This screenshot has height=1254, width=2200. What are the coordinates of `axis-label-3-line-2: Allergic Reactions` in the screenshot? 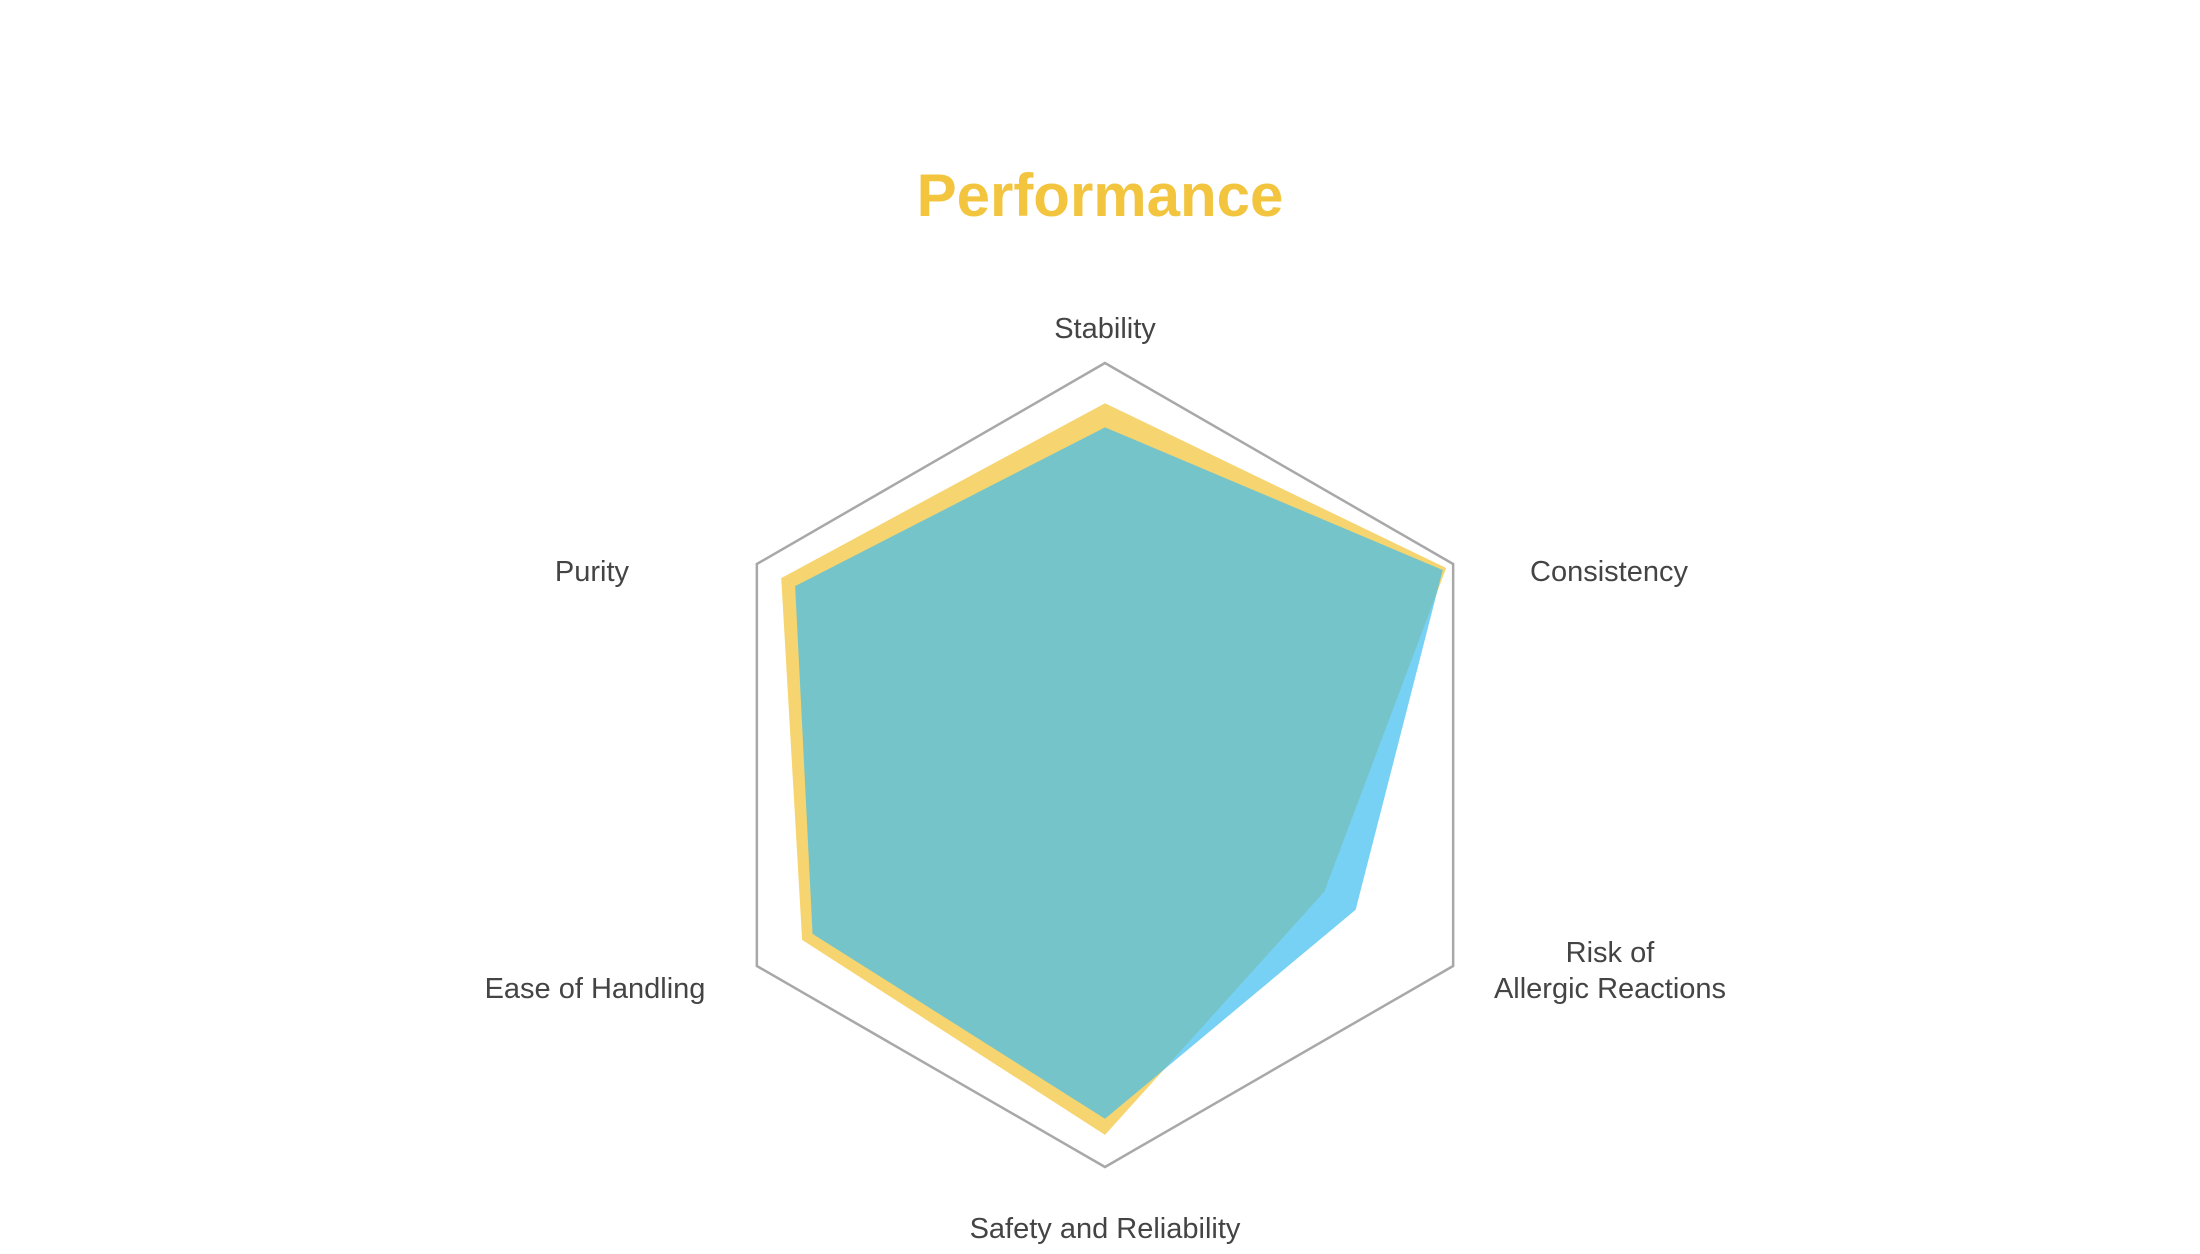 It's located at (1610, 989).